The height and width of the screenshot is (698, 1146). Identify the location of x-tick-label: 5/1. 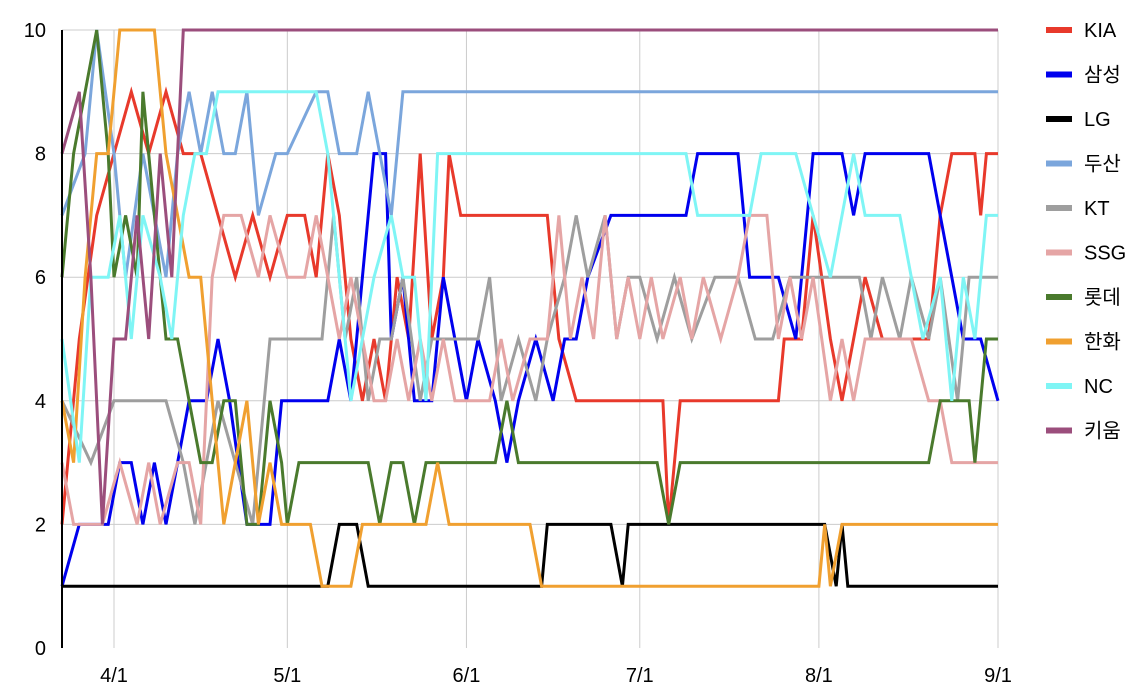
(287, 676).